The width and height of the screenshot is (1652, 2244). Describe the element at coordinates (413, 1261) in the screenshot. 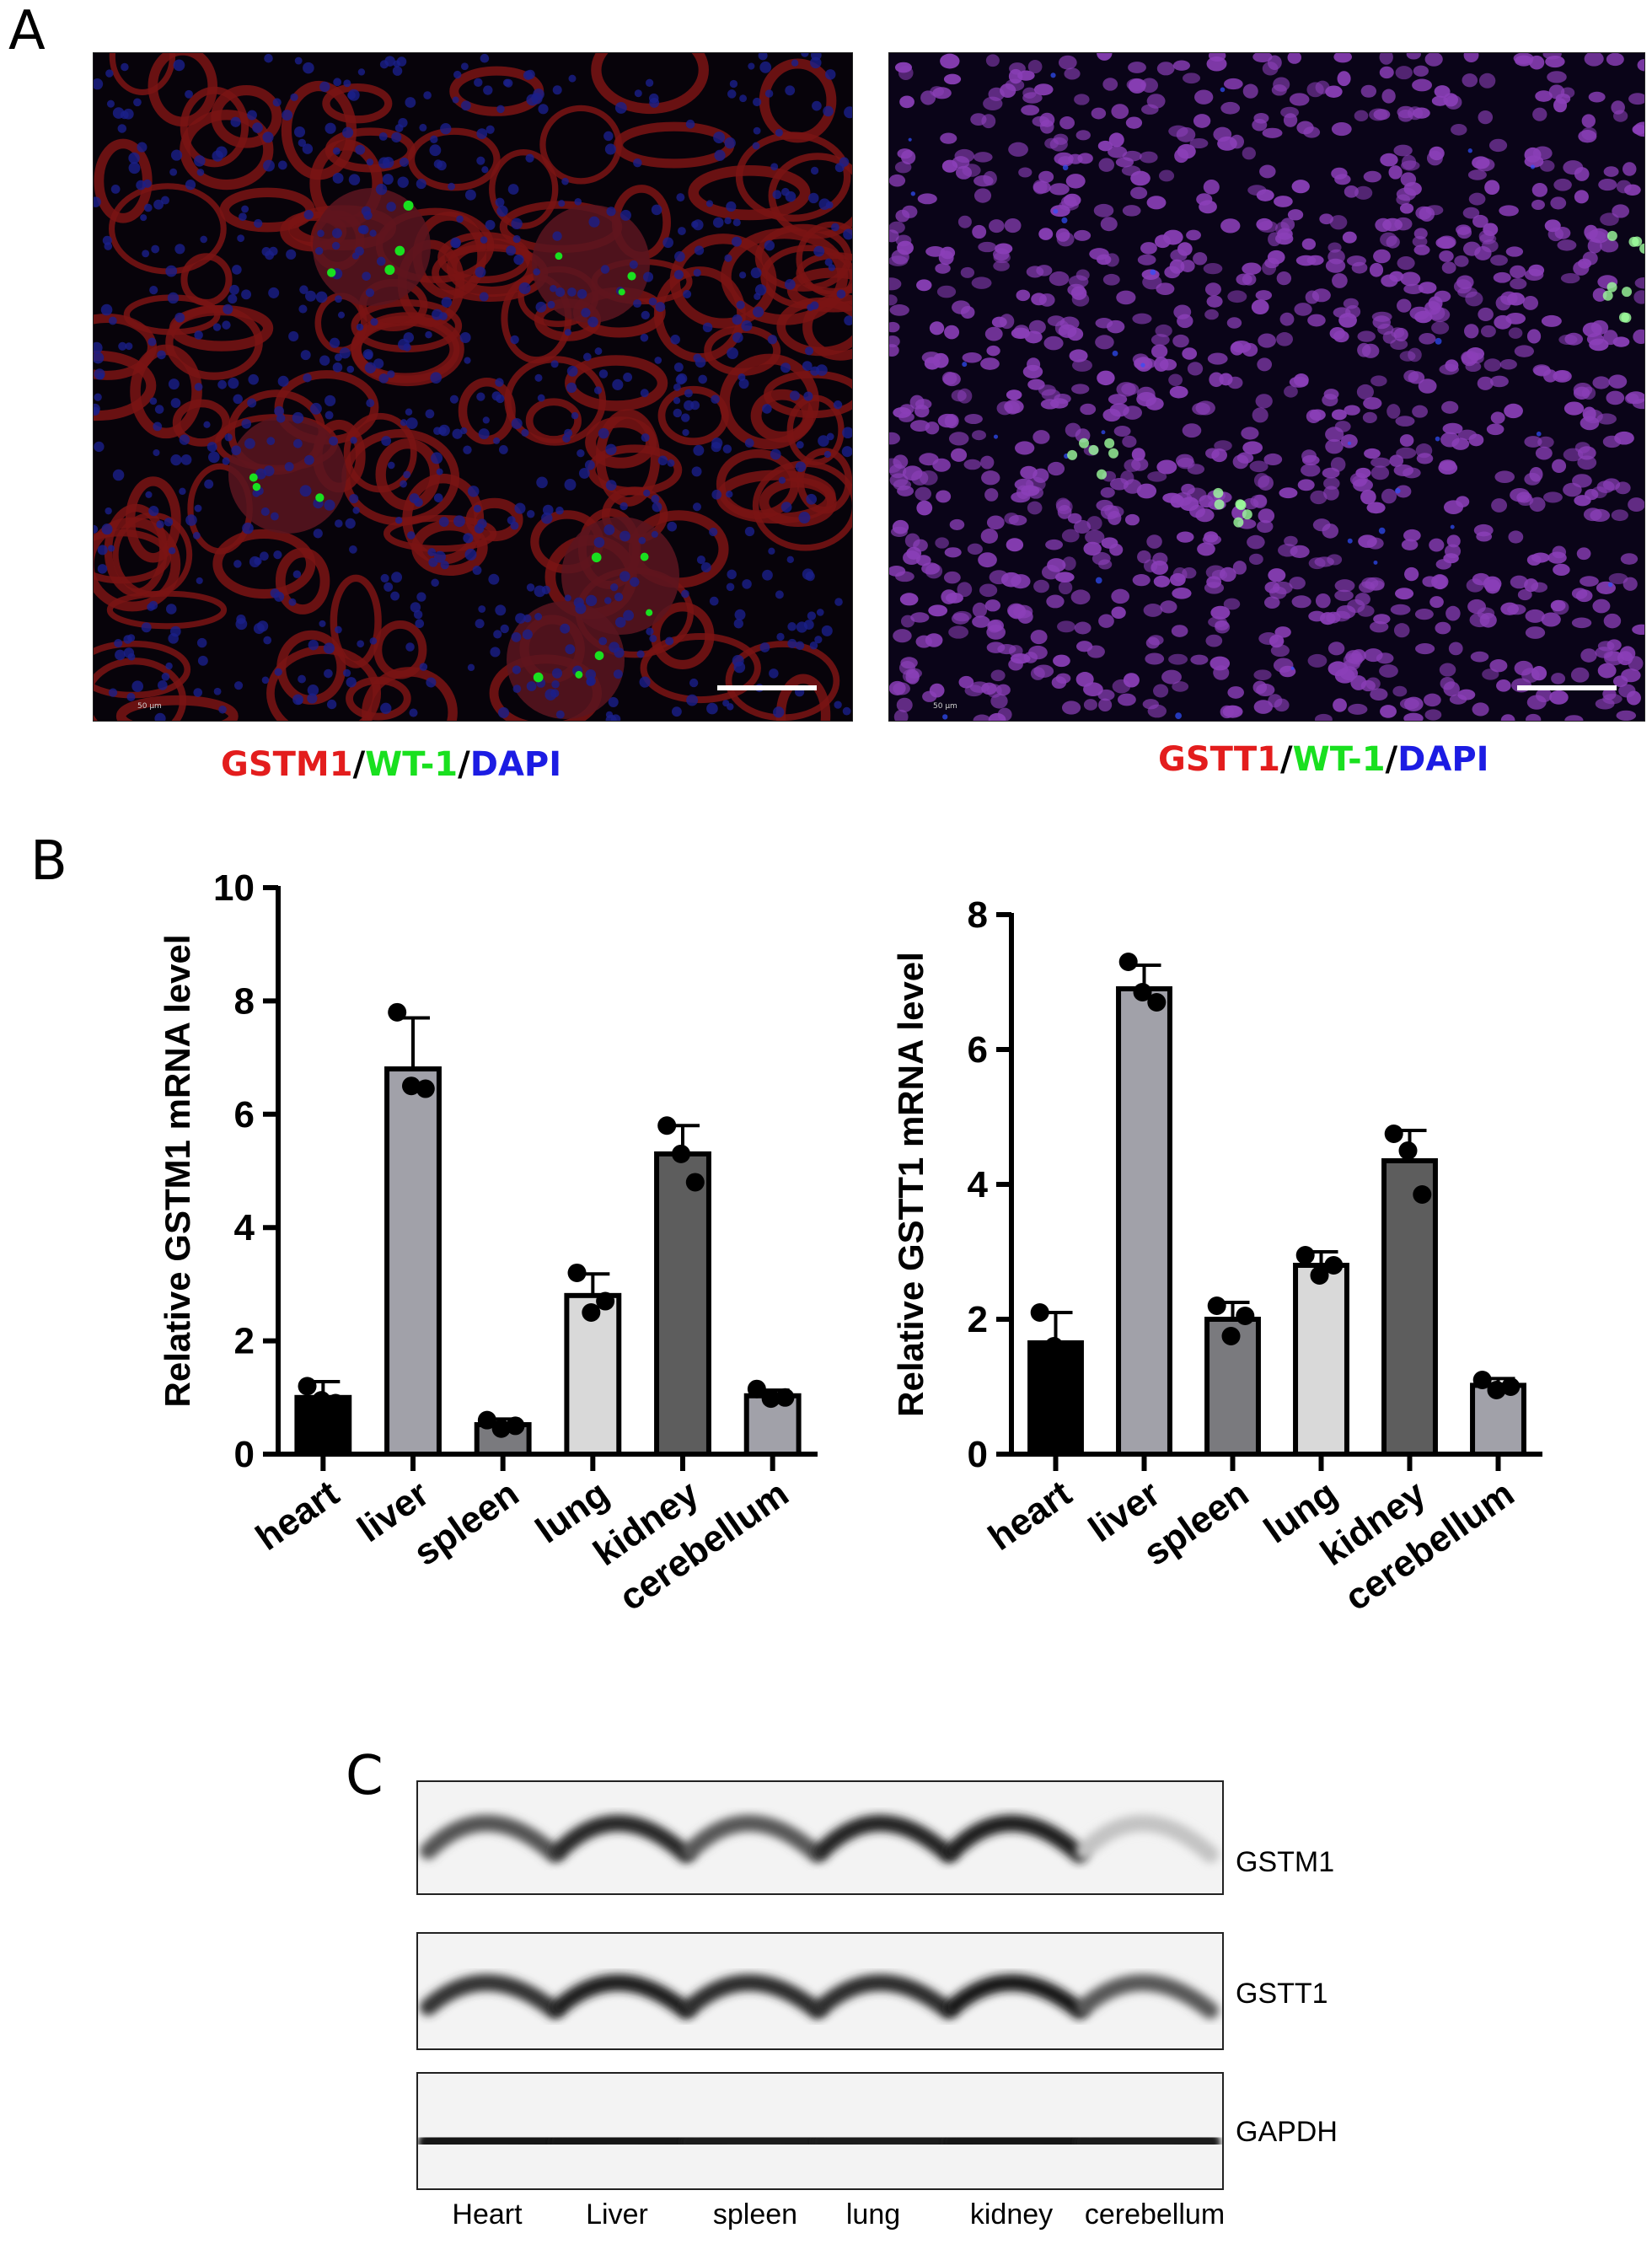

I see `bar-liver` at that location.